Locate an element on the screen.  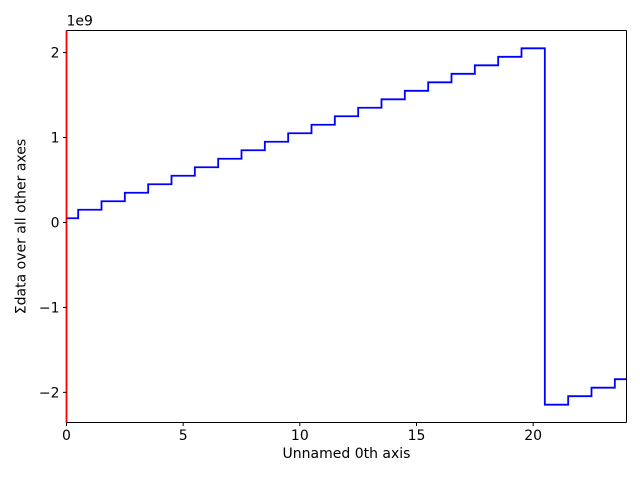
x-tick-label: 5 is located at coordinates (183, 436).